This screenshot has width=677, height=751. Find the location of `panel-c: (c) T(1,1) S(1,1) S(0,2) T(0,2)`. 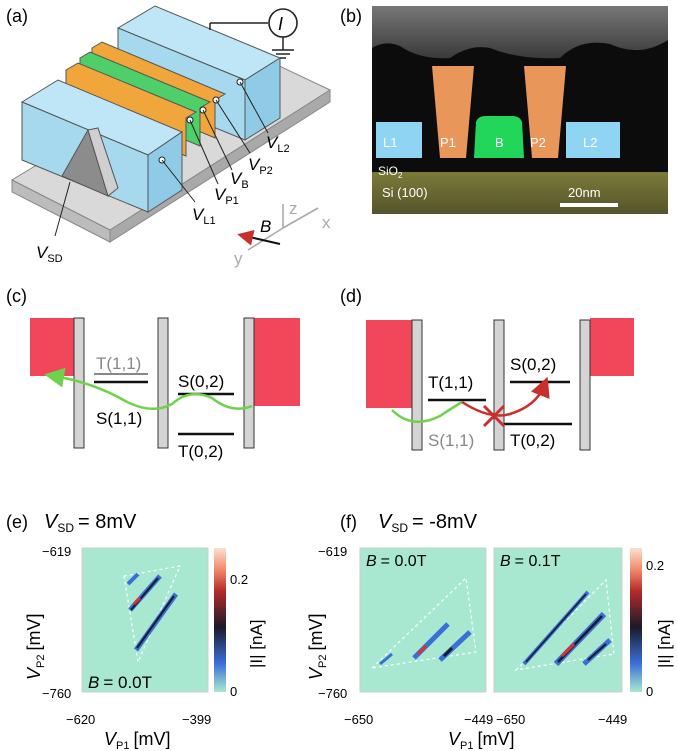

panel-c: (c) T(1,1) S(1,1) S(0,2) T(0,2) is located at coordinates (153, 373).